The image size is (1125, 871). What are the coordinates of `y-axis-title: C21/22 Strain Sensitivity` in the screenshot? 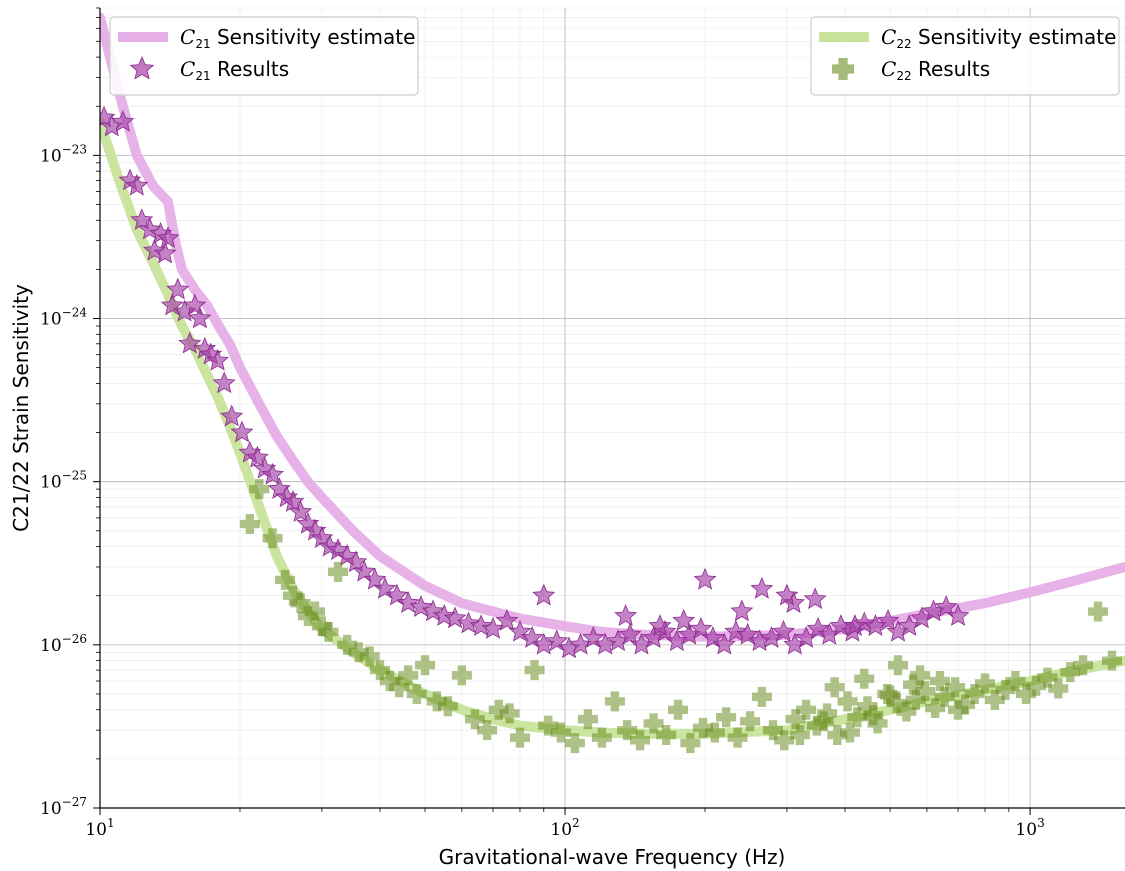 It's located at (21, 408).